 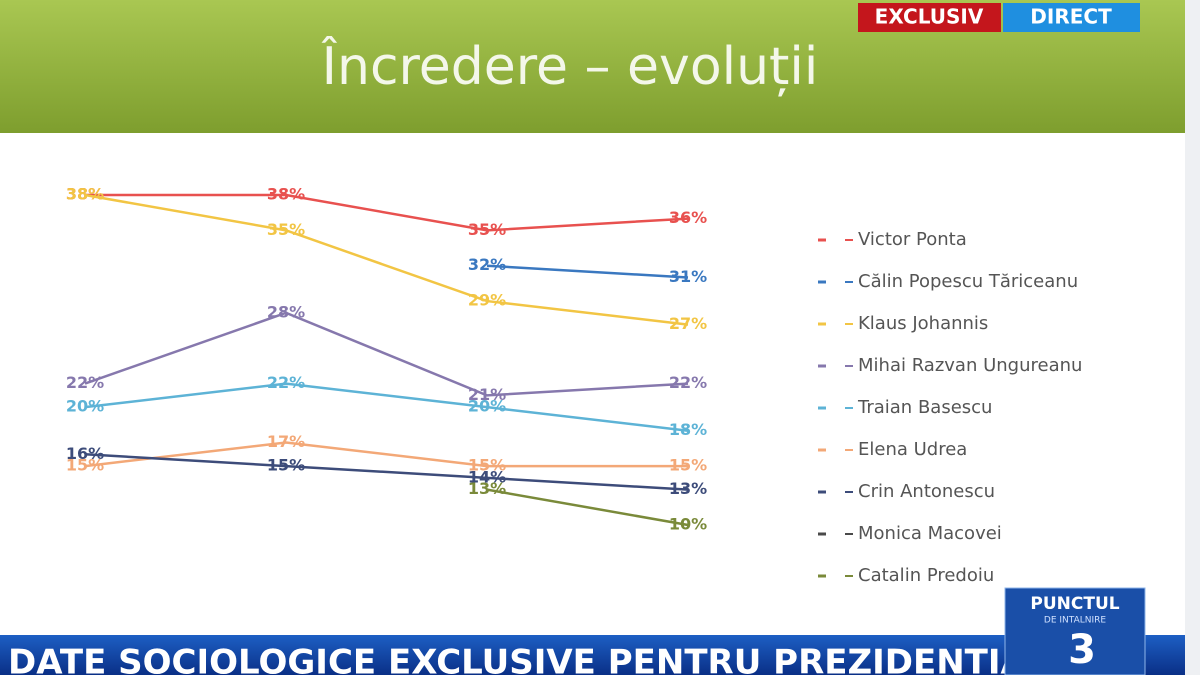 What do you see at coordinates (912, 449) in the screenshot?
I see `legend-label: Elena Udrea` at bounding box center [912, 449].